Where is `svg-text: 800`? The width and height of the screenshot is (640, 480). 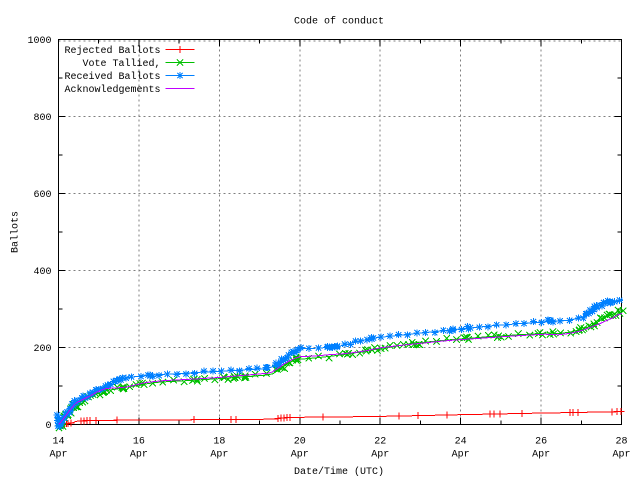 svg-text: 800 is located at coordinates (42, 118).